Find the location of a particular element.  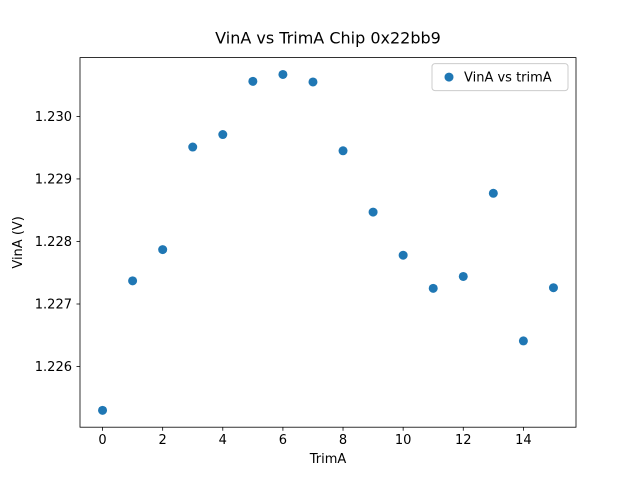

x-tick-label: 2 is located at coordinates (163, 440).